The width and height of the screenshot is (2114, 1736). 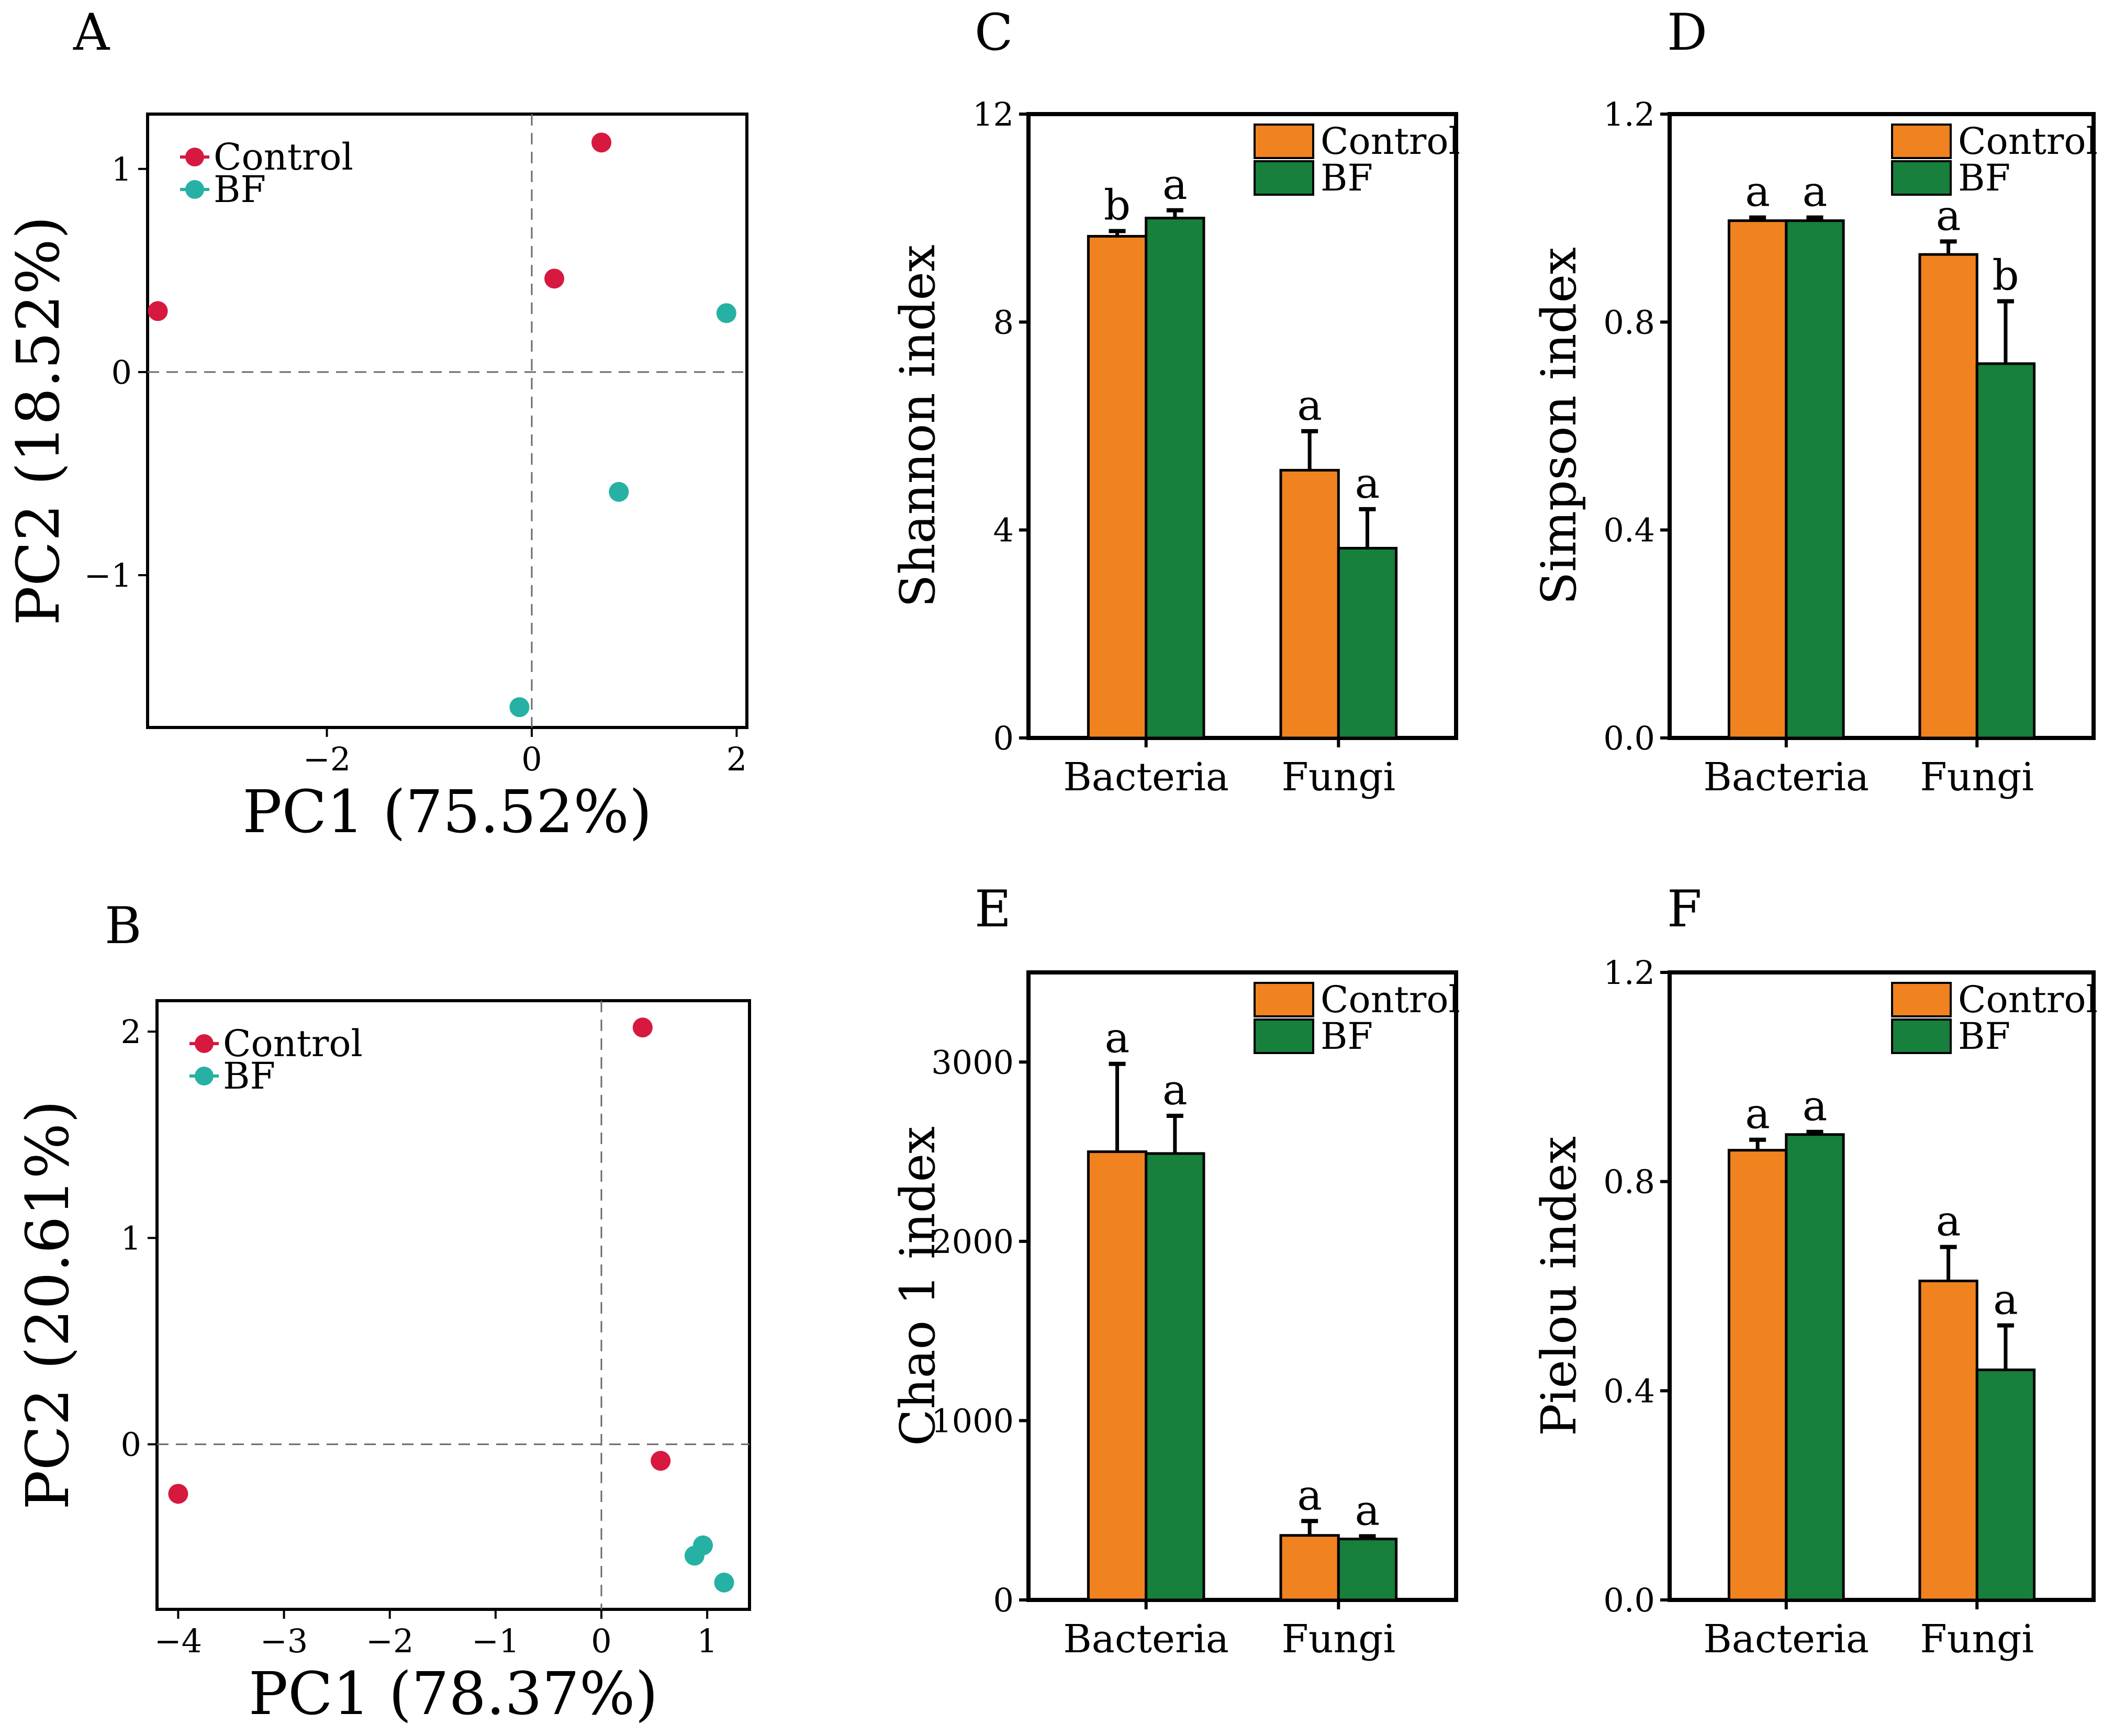 What do you see at coordinates (496, 1641) in the screenshot?
I see `x-tick-label: −1` at bounding box center [496, 1641].